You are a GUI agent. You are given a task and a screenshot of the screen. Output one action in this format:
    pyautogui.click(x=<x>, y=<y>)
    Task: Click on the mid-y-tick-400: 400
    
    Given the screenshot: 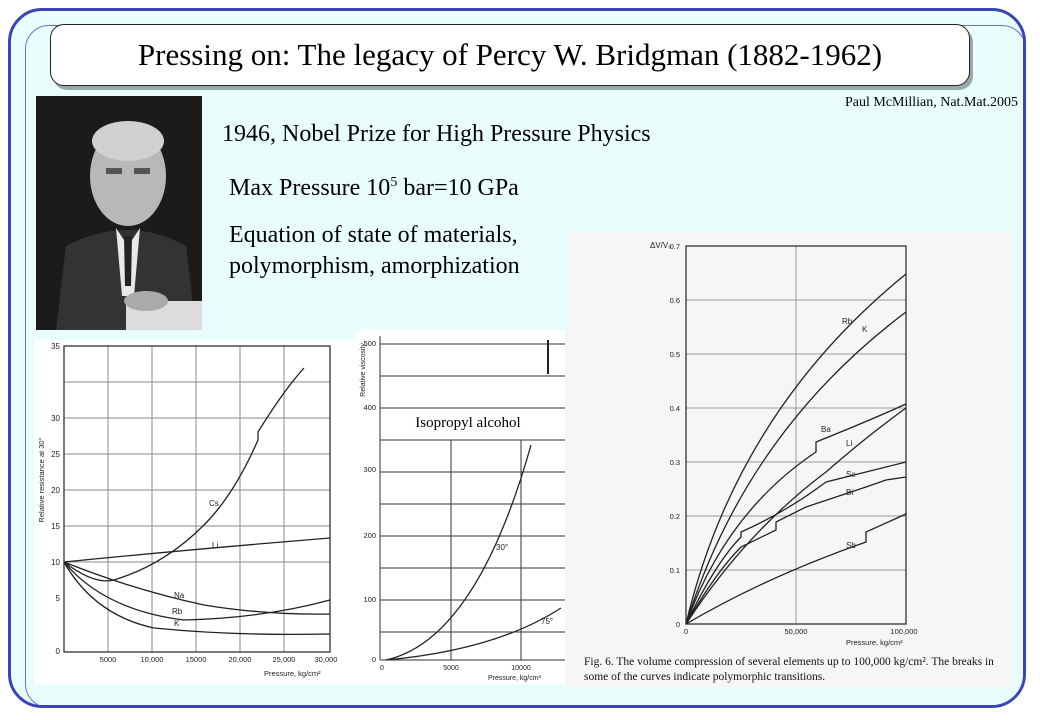 What is the action you would take?
    pyautogui.click(x=369, y=407)
    